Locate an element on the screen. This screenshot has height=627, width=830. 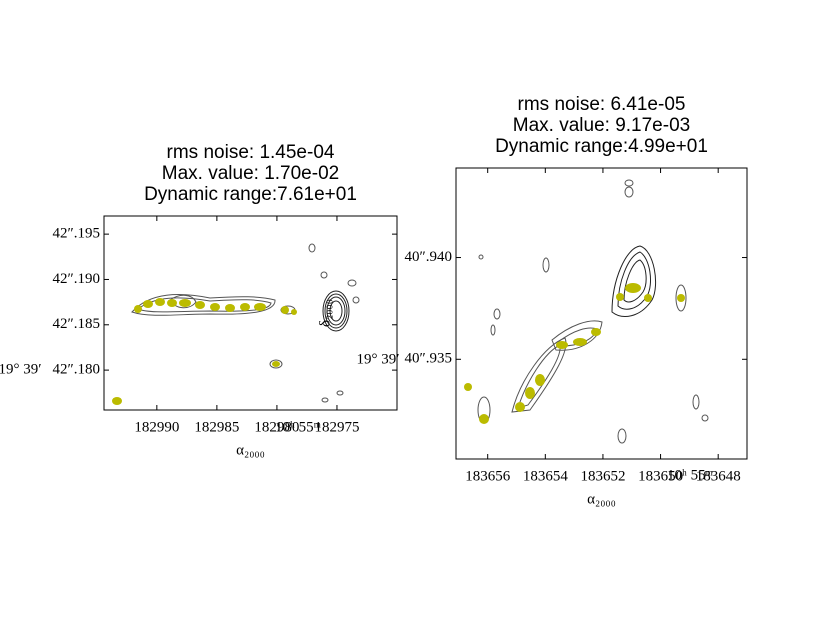
chart-title: Max. value: 9.17e-03 is located at coordinates (601, 125).